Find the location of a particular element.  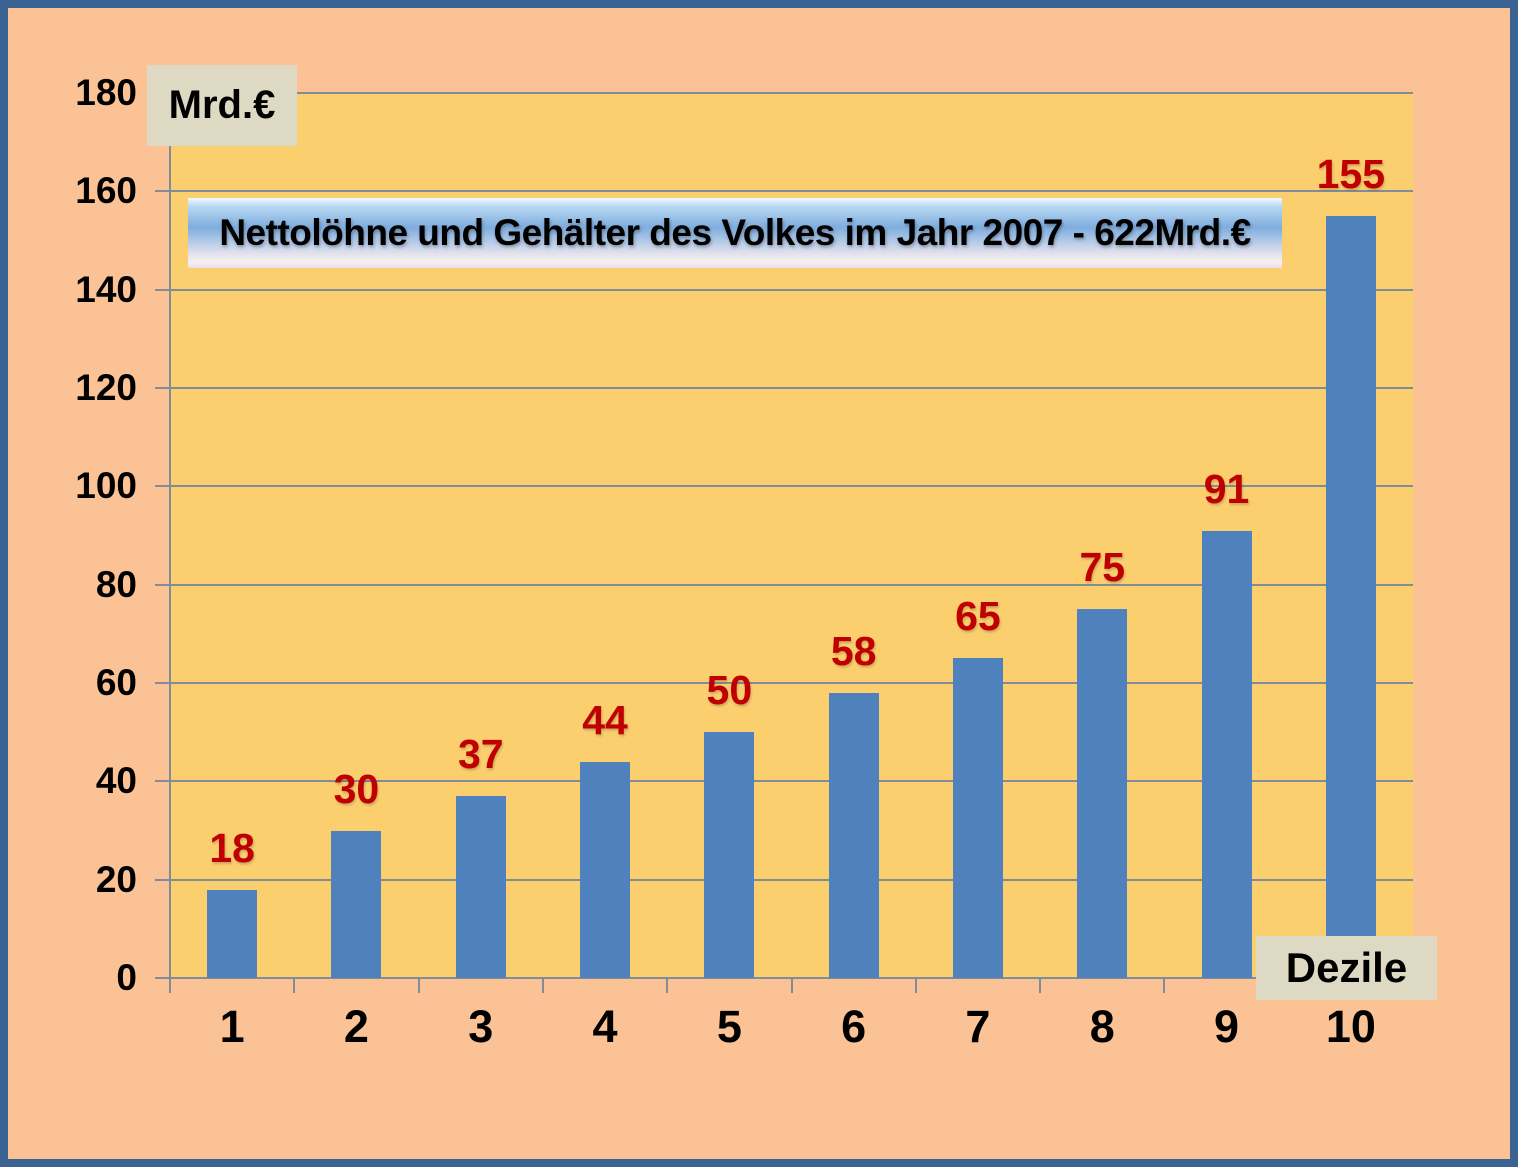

bar-value-label: 65 is located at coordinates (978, 616).